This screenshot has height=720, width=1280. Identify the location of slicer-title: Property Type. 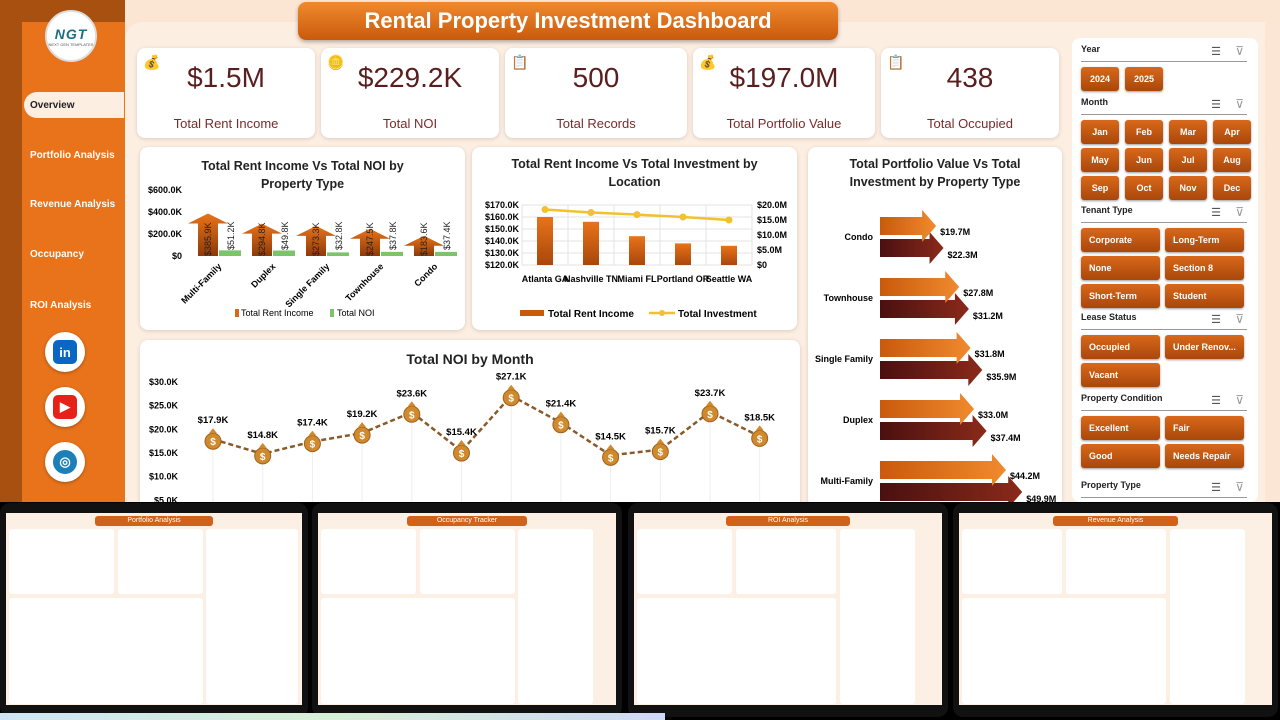
(1111, 485).